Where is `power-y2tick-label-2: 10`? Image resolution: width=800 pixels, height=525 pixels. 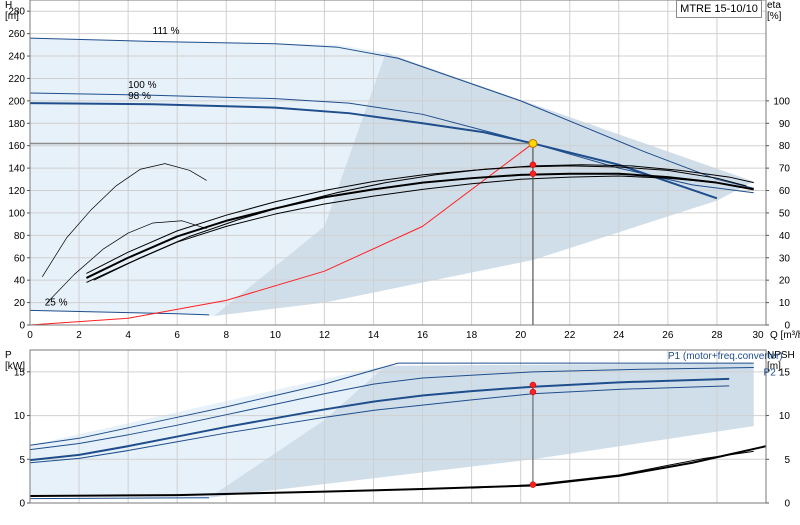
power-y2tick-label-2: 10 is located at coordinates (785, 416).